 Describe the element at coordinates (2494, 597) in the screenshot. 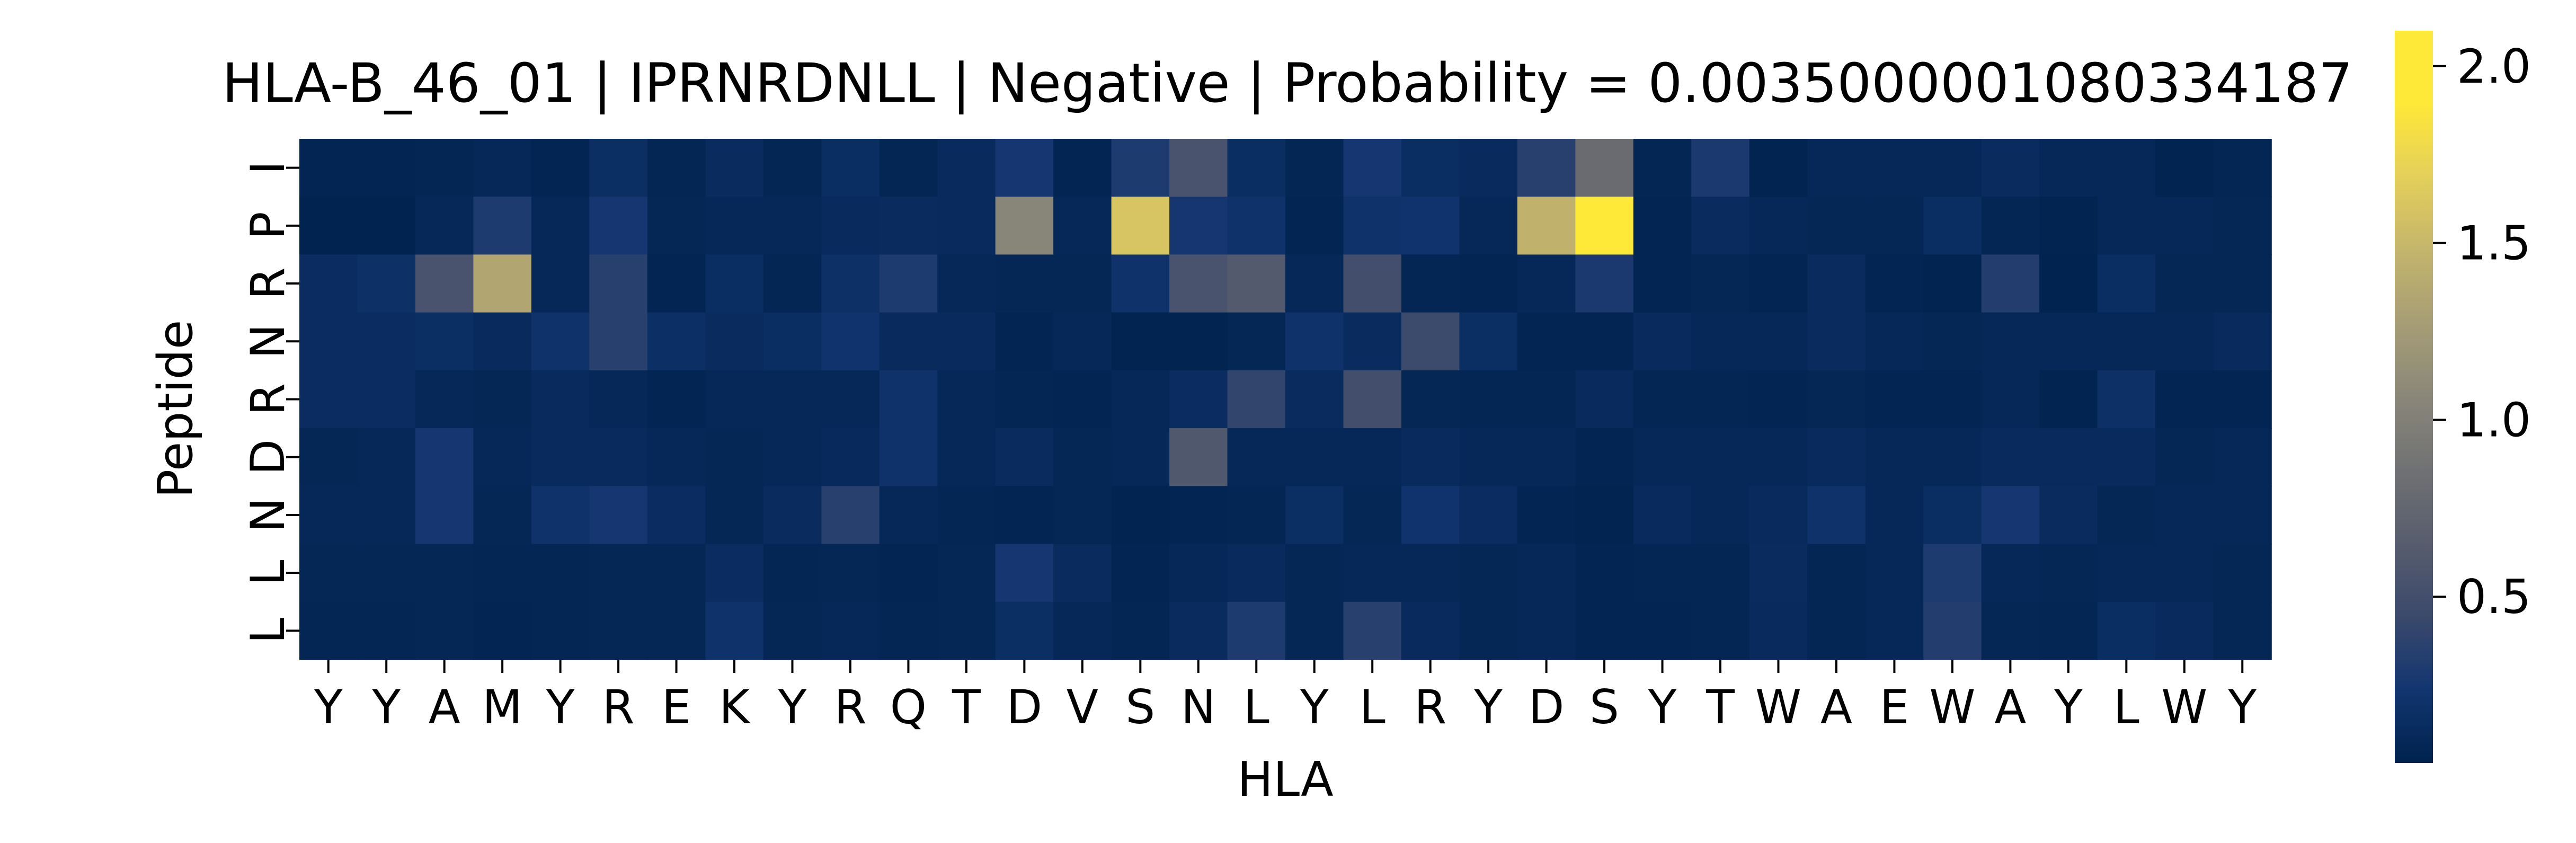

I see `colorbar-tick-label: 0.5` at that location.